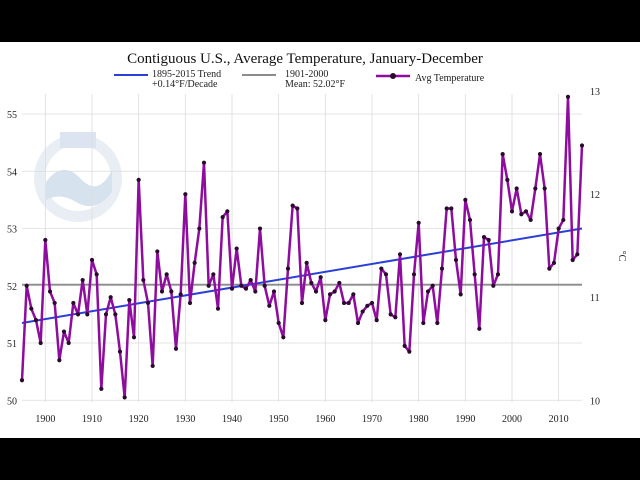 The height and width of the screenshot is (480, 640). I want to click on y-tick-label: 51, so click(12, 344).